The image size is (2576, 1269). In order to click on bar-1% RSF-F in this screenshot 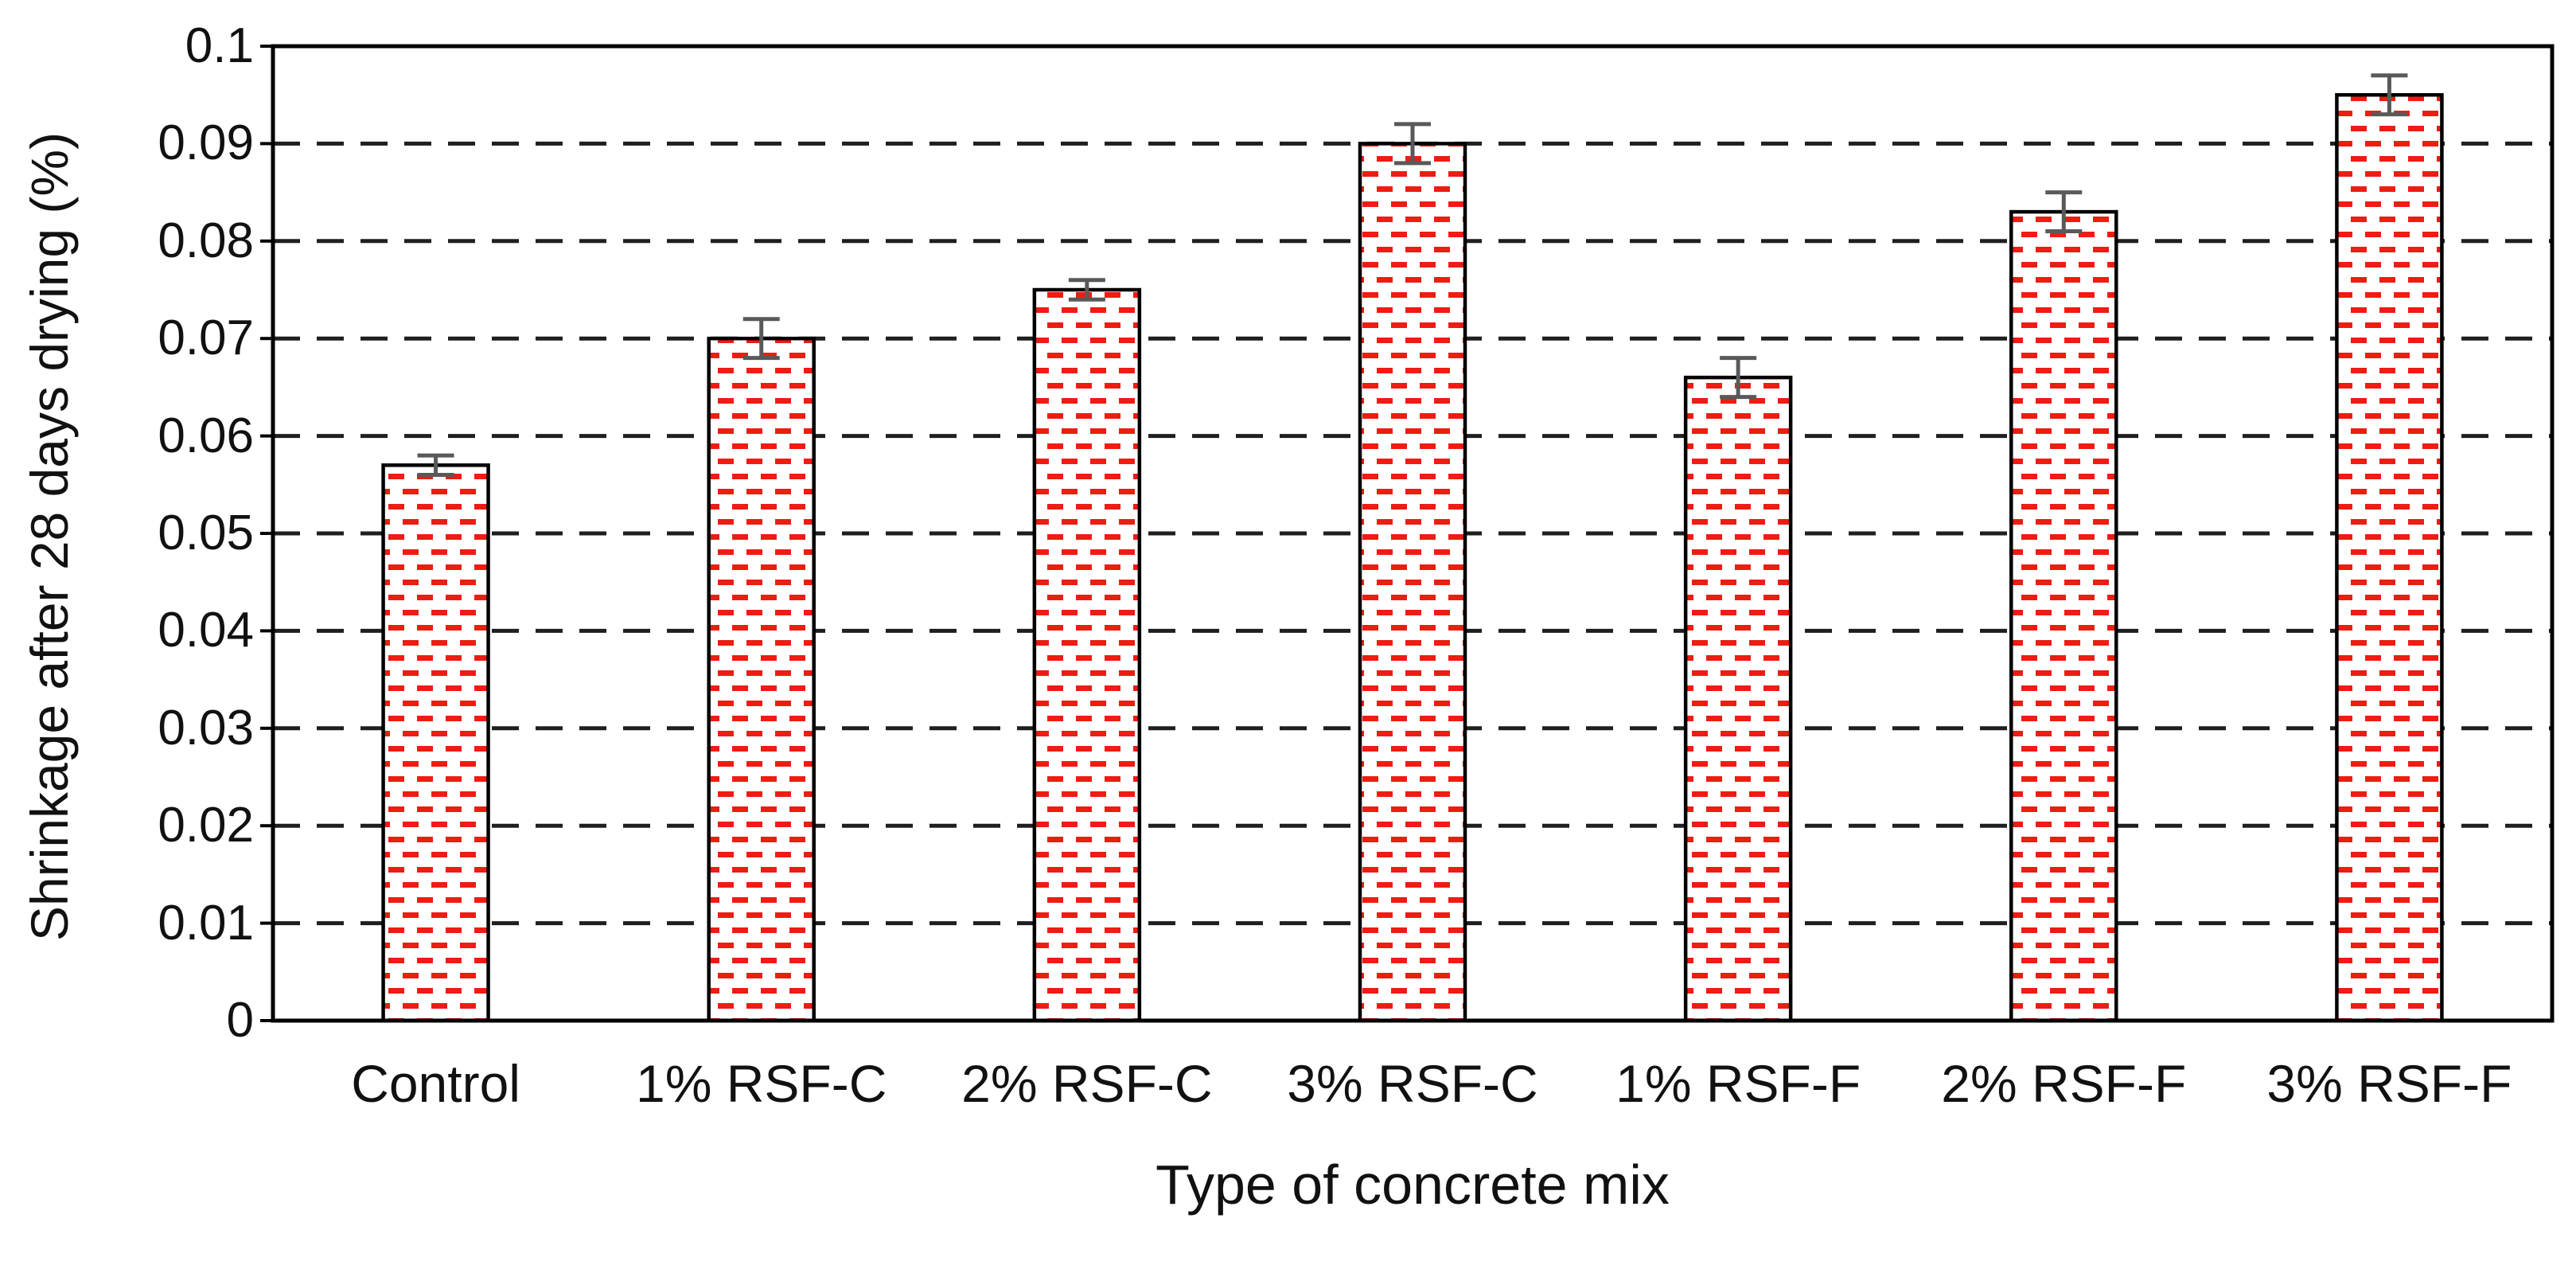, I will do `click(1738, 699)`.